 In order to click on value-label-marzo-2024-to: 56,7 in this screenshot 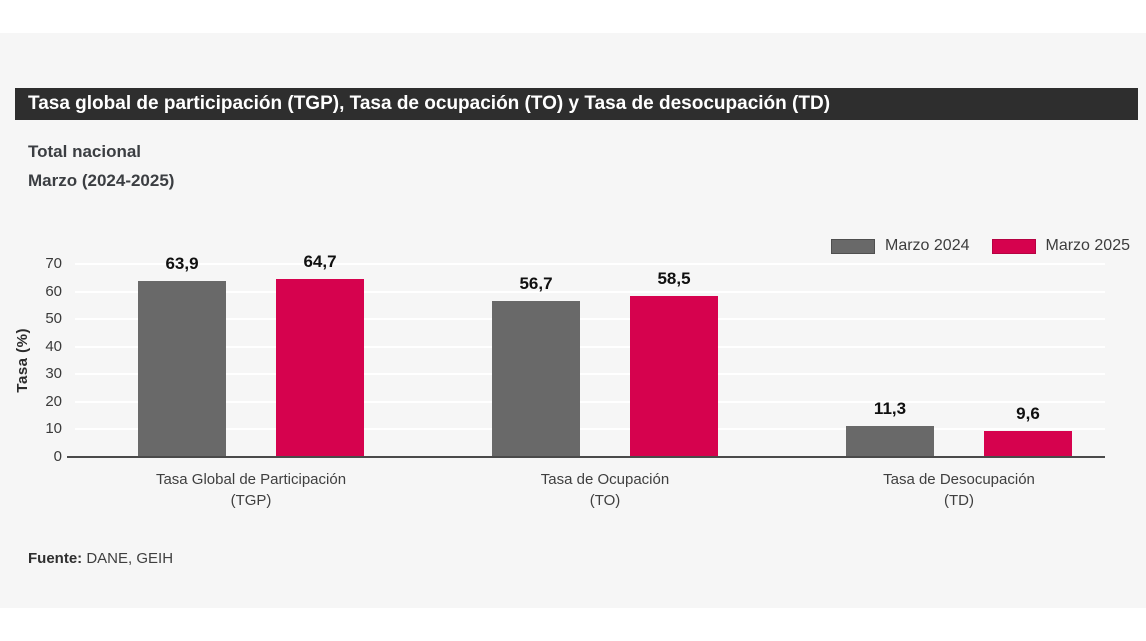, I will do `click(536, 283)`.